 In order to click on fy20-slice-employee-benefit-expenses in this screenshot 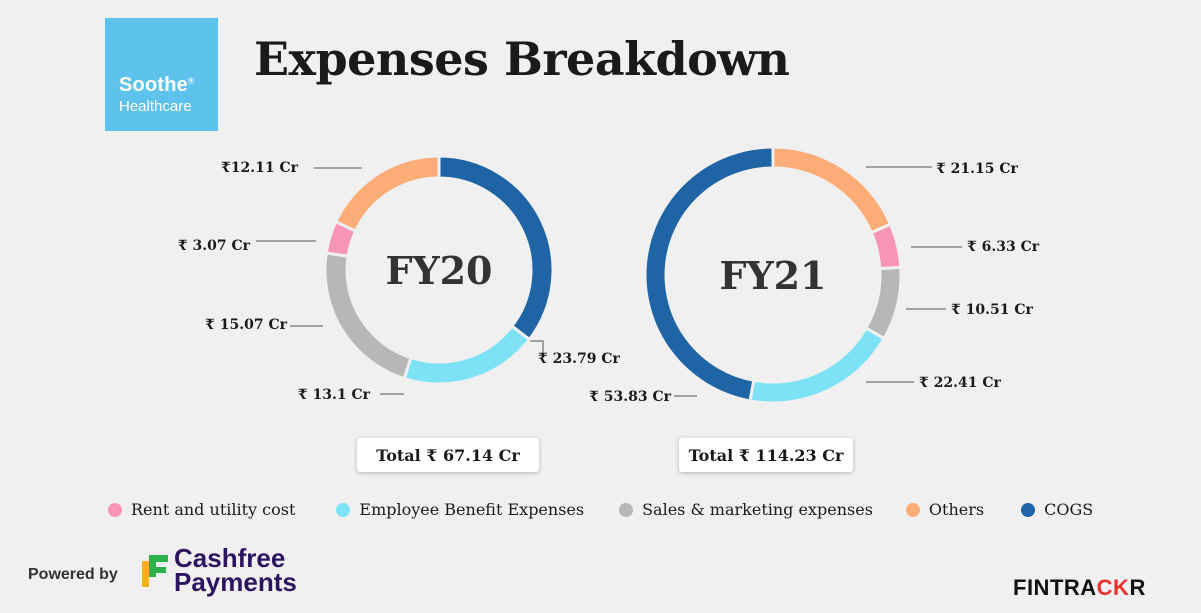, I will do `click(467, 354)`.